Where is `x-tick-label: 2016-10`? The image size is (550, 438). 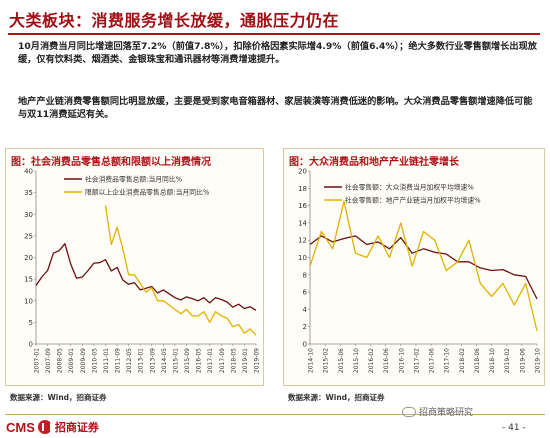 x-tick-label: 2016-10 is located at coordinates (401, 360).